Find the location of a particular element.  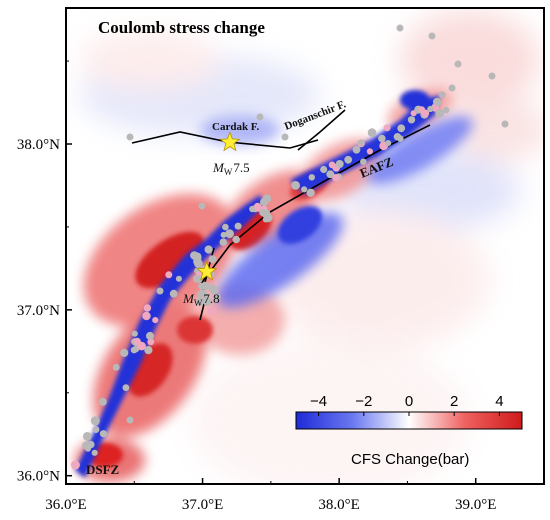

colorbar-title: CFS Change(bar) is located at coordinates (410, 459).